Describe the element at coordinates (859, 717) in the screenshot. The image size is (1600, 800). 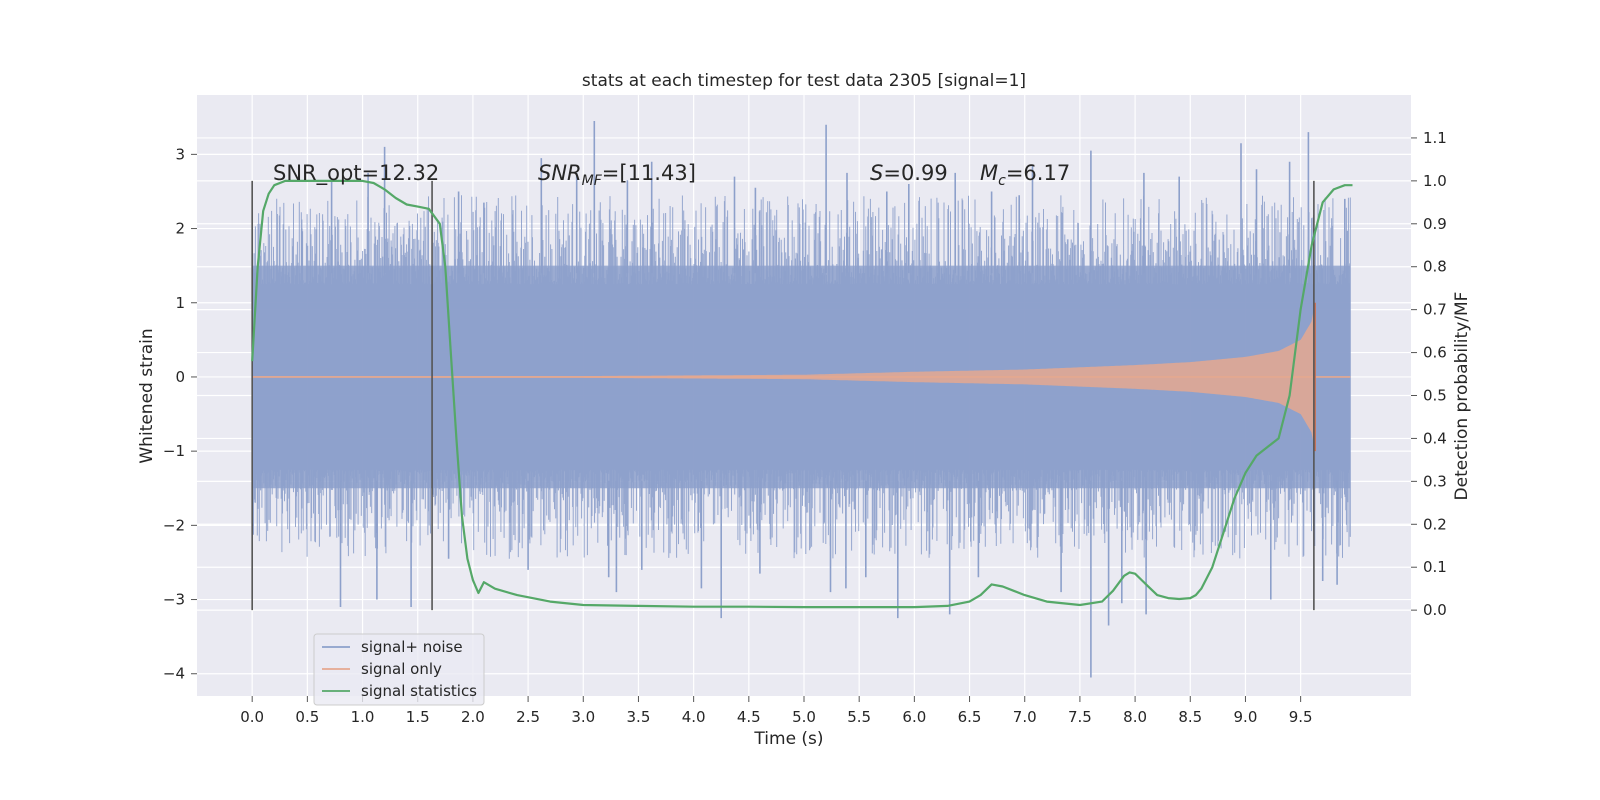
I see `x-tick-label: 5.5` at that location.